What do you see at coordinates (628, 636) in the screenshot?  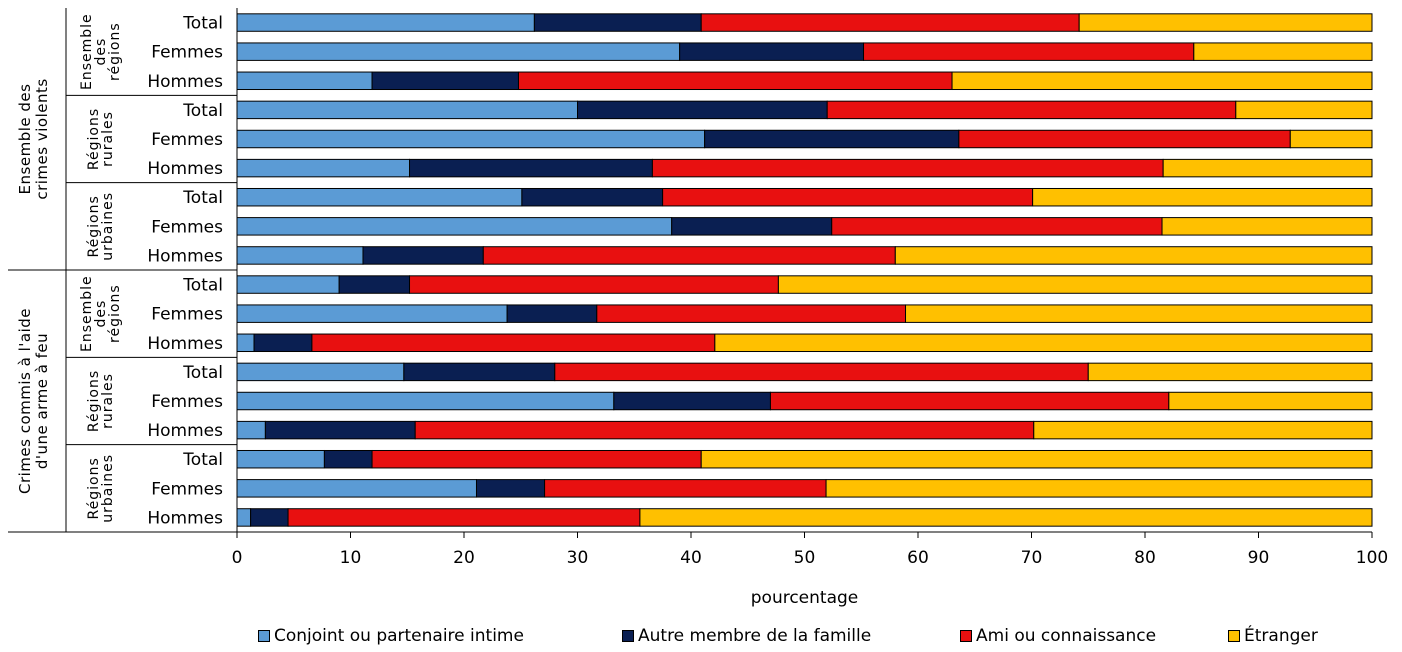 I see `legend-swatch-famille` at bounding box center [628, 636].